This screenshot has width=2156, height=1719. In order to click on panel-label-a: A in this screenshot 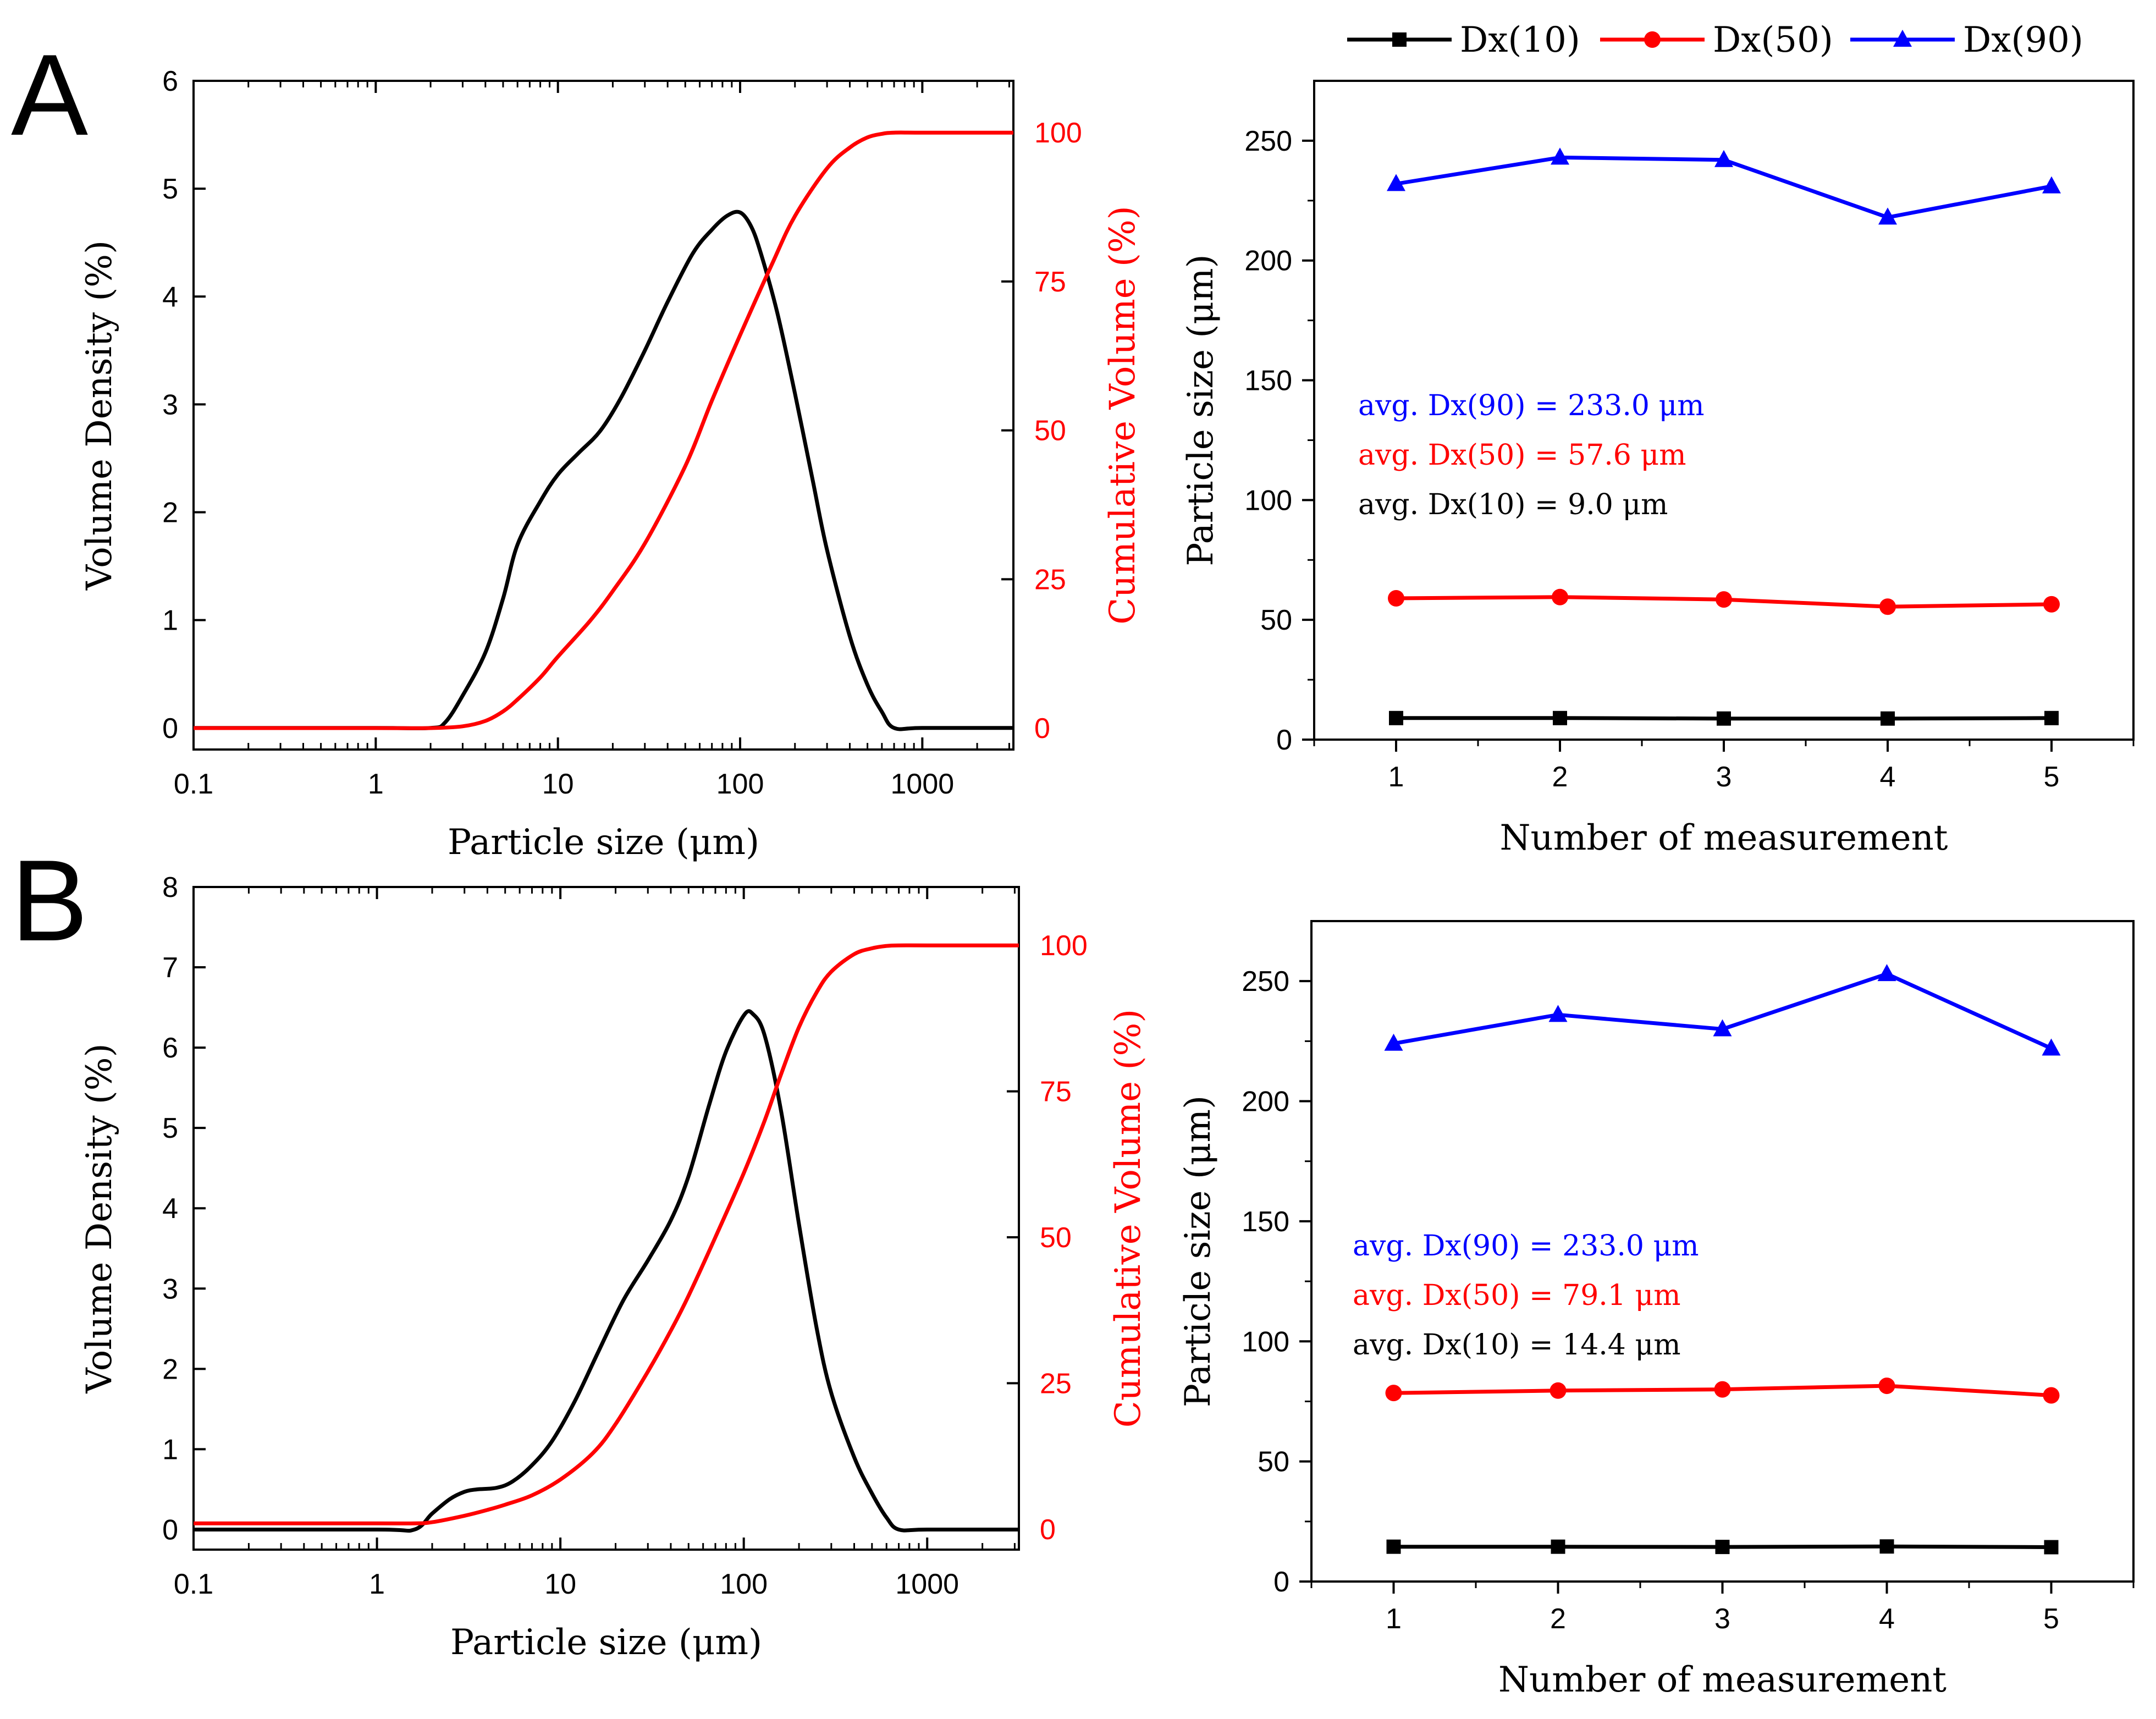, I will do `click(49, 95)`.